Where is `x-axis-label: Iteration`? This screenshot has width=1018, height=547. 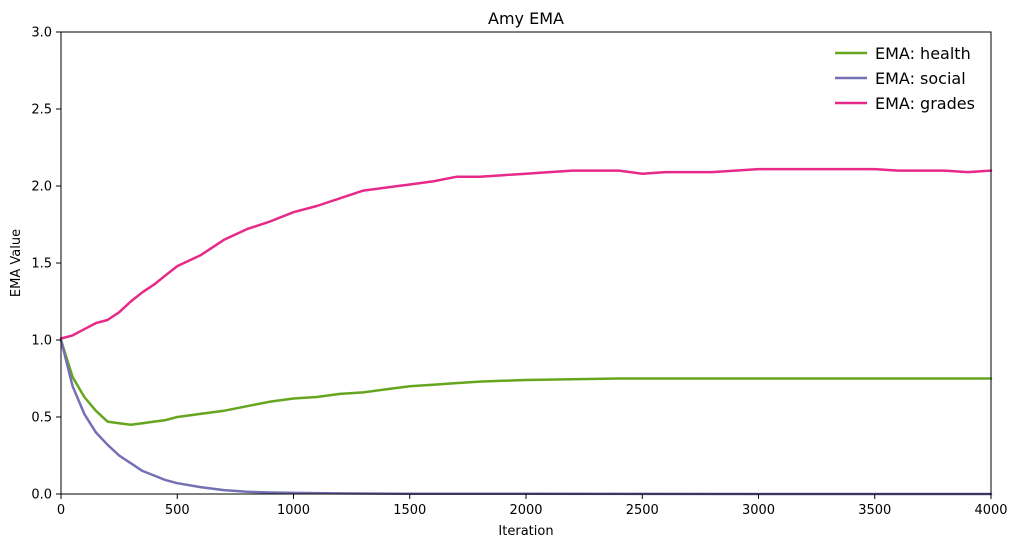
x-axis-label: Iteration is located at coordinates (525, 531).